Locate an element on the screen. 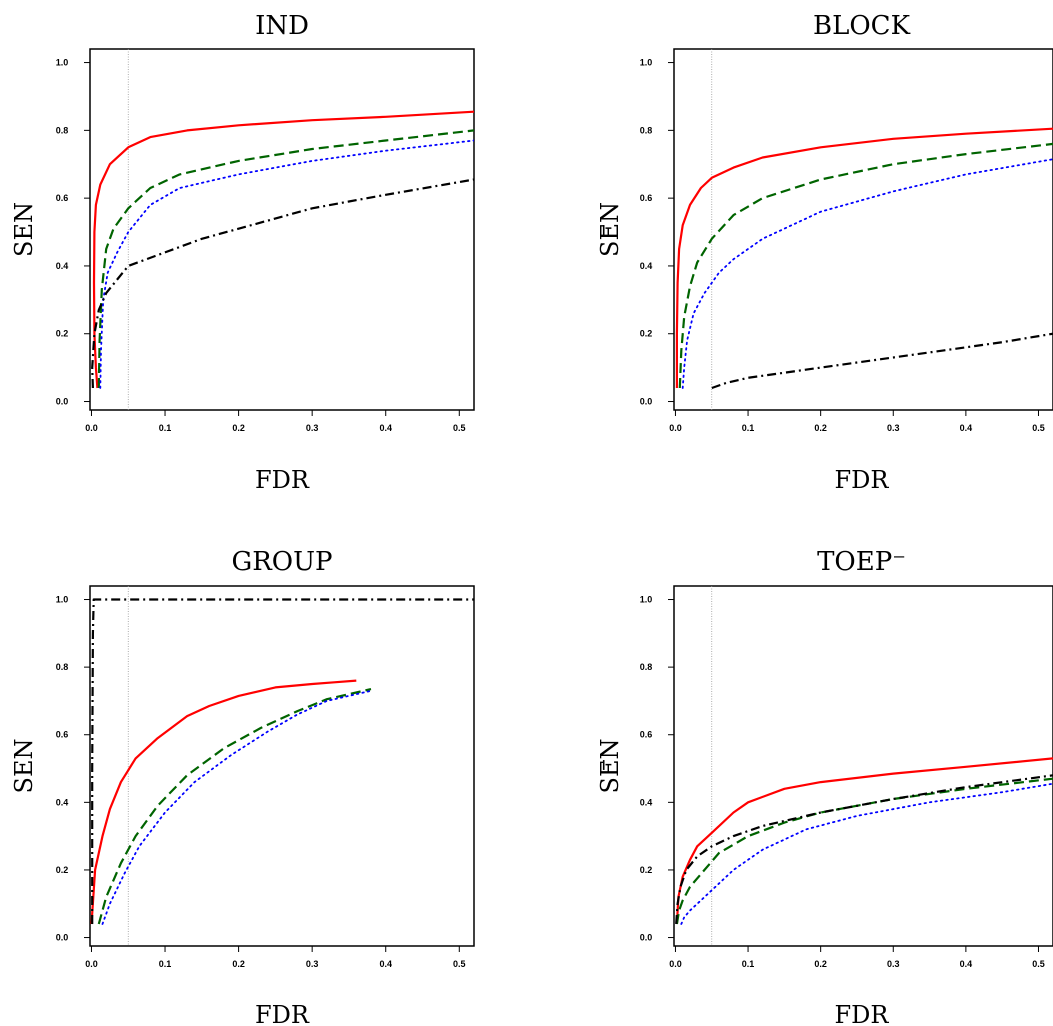 The image size is (1053, 1026). chart-title: GROUP is located at coordinates (281, 562).